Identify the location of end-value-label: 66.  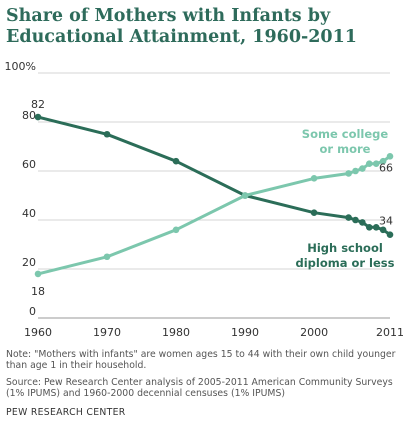
(386, 167).